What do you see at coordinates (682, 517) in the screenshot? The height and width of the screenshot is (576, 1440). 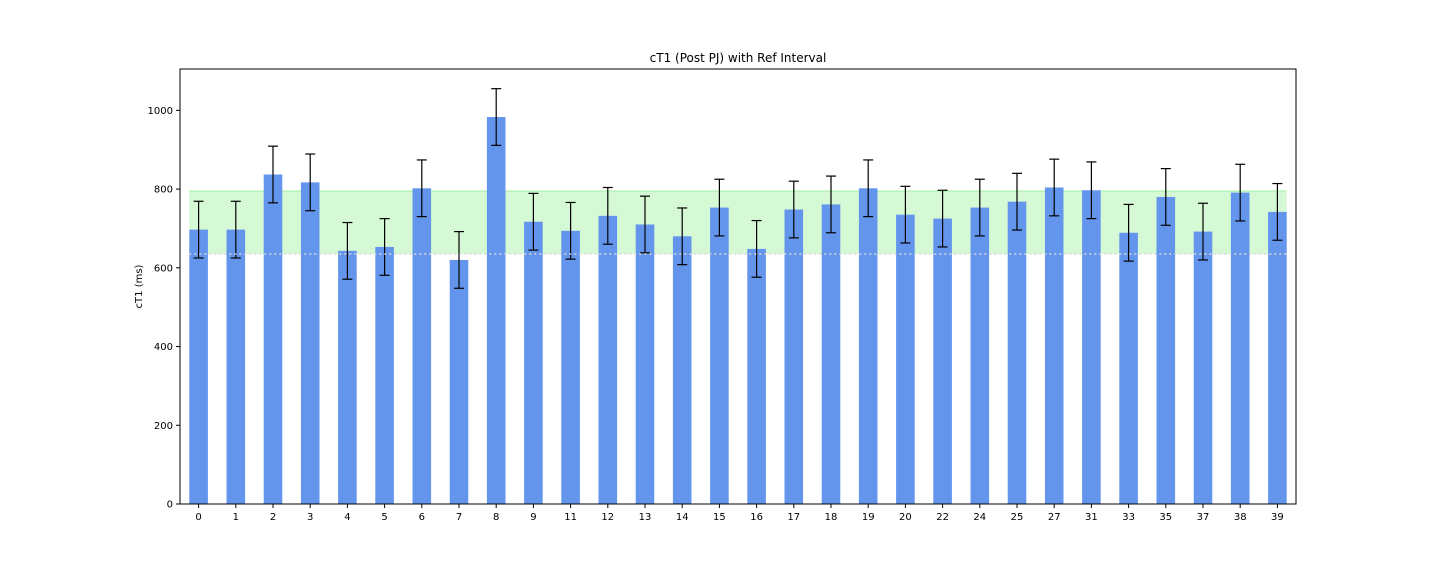 I see `x-tick-label: 14` at bounding box center [682, 517].